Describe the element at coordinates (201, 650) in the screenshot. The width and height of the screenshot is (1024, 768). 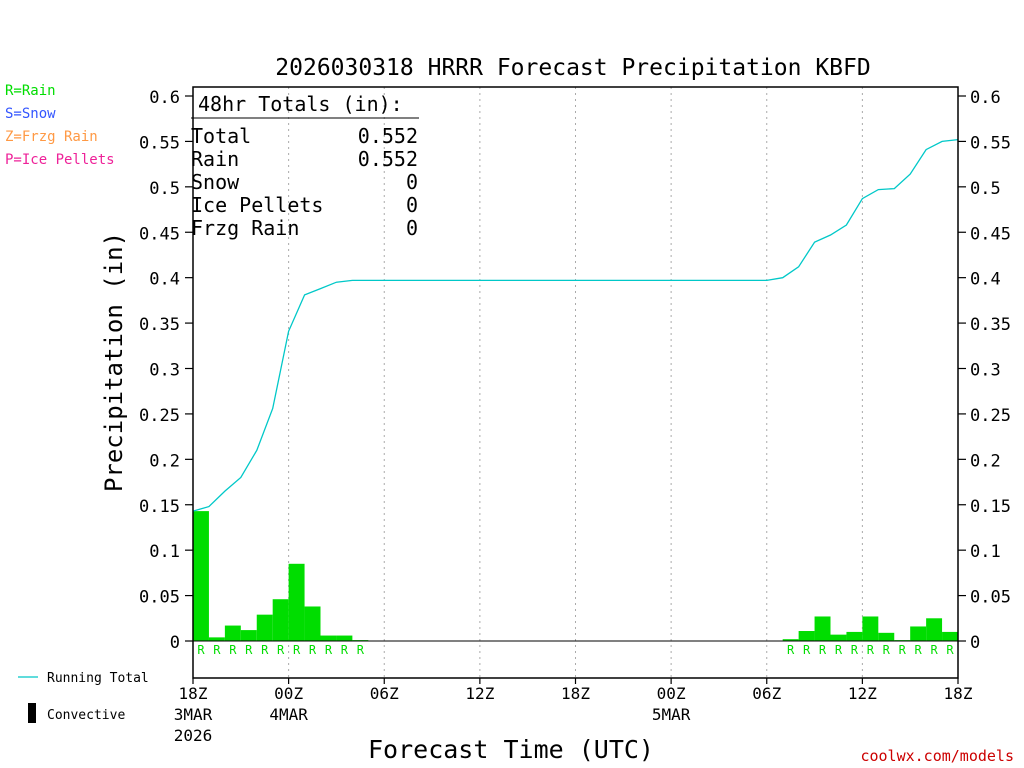
I see `precip-type-mark-0: R` at that location.